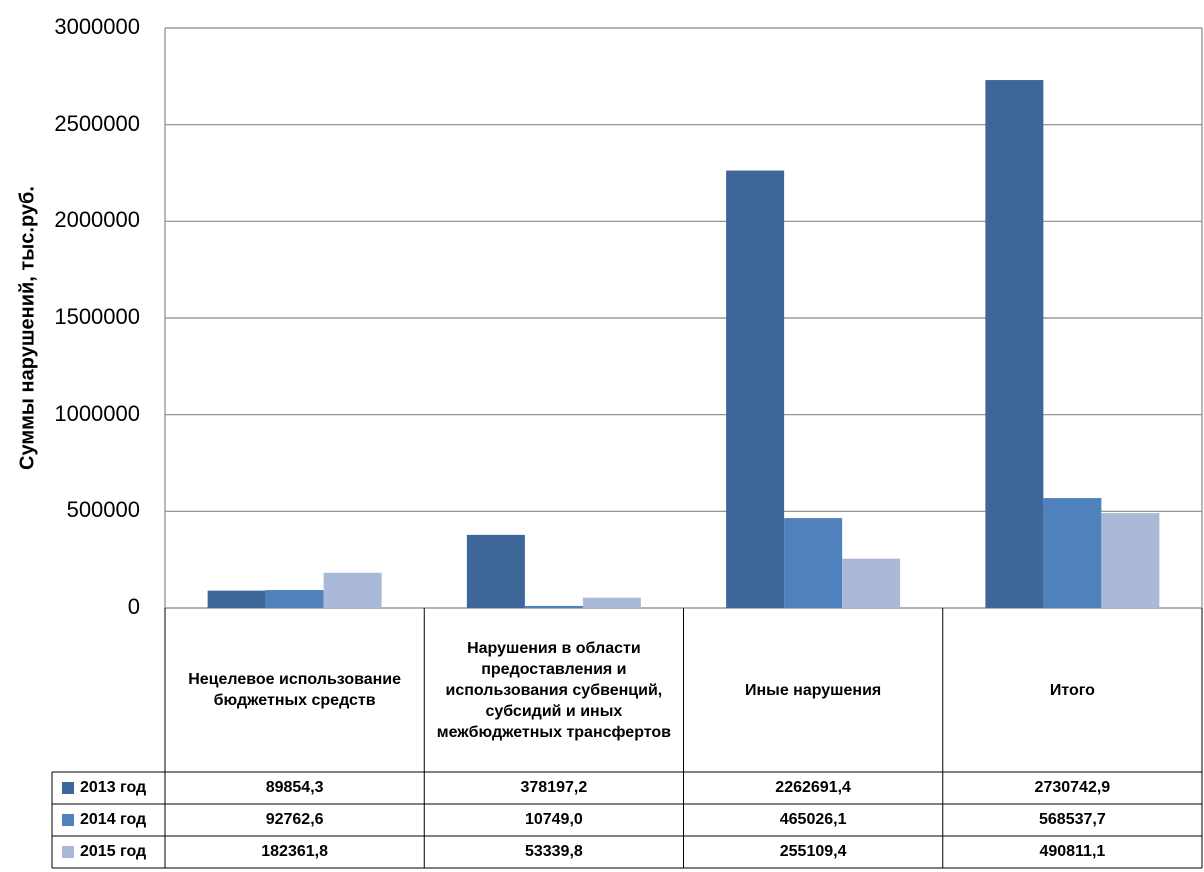 The width and height of the screenshot is (1204, 872). What do you see at coordinates (97, 123) in the screenshot?
I see `y-tick-label: 2500000` at bounding box center [97, 123].